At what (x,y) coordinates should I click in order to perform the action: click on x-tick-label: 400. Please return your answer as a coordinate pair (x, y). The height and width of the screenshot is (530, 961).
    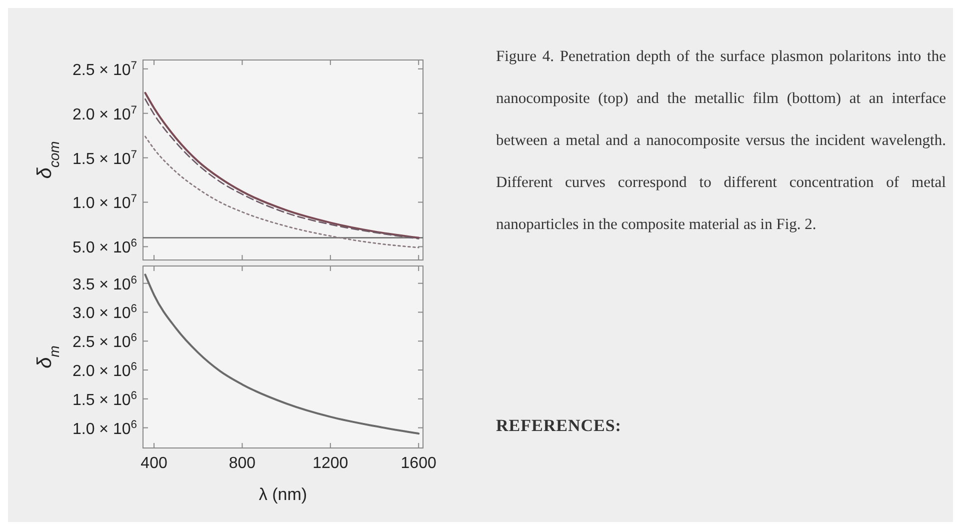
    Looking at the image, I should click on (154, 463).